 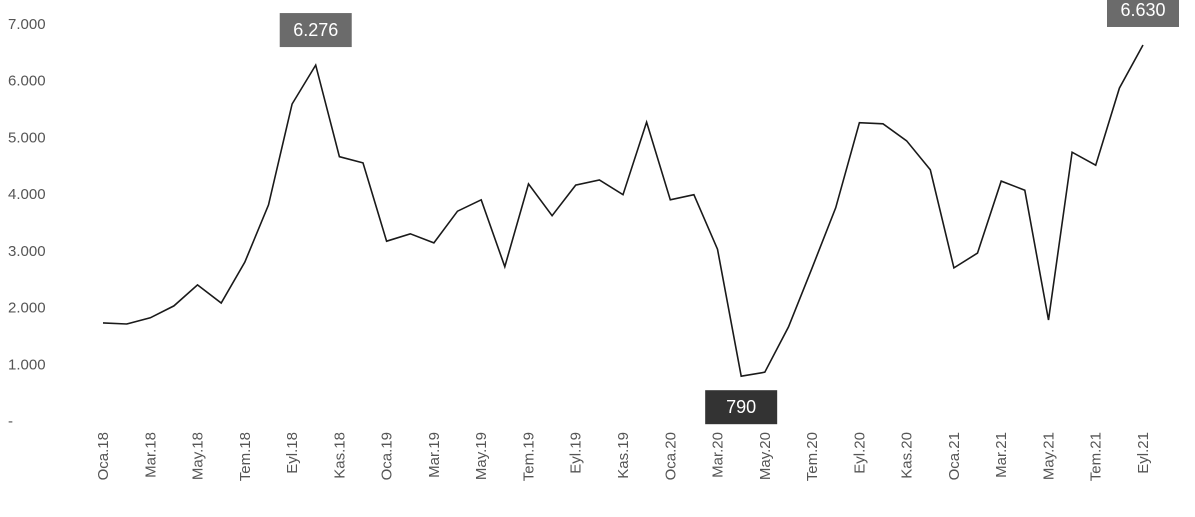 I want to click on y-tick-label: 7.000, so click(x=27, y=24).